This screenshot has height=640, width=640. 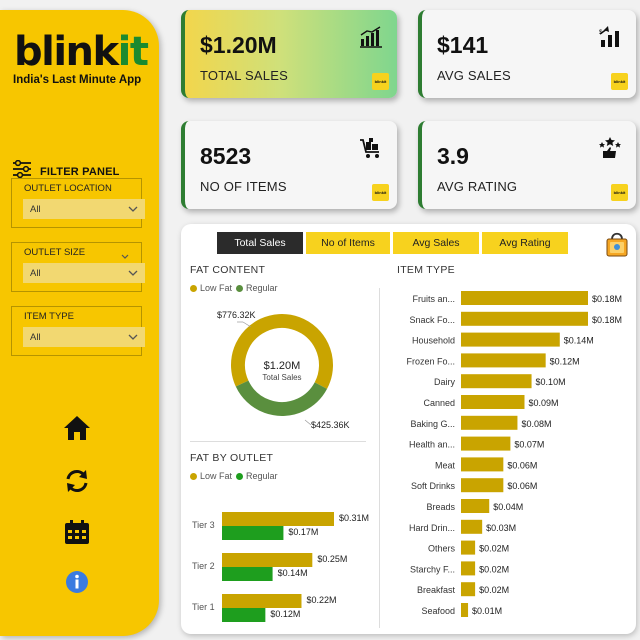 What do you see at coordinates (303, 532) in the screenshot?
I see `outlet-bar-value: $0.17M` at bounding box center [303, 532].